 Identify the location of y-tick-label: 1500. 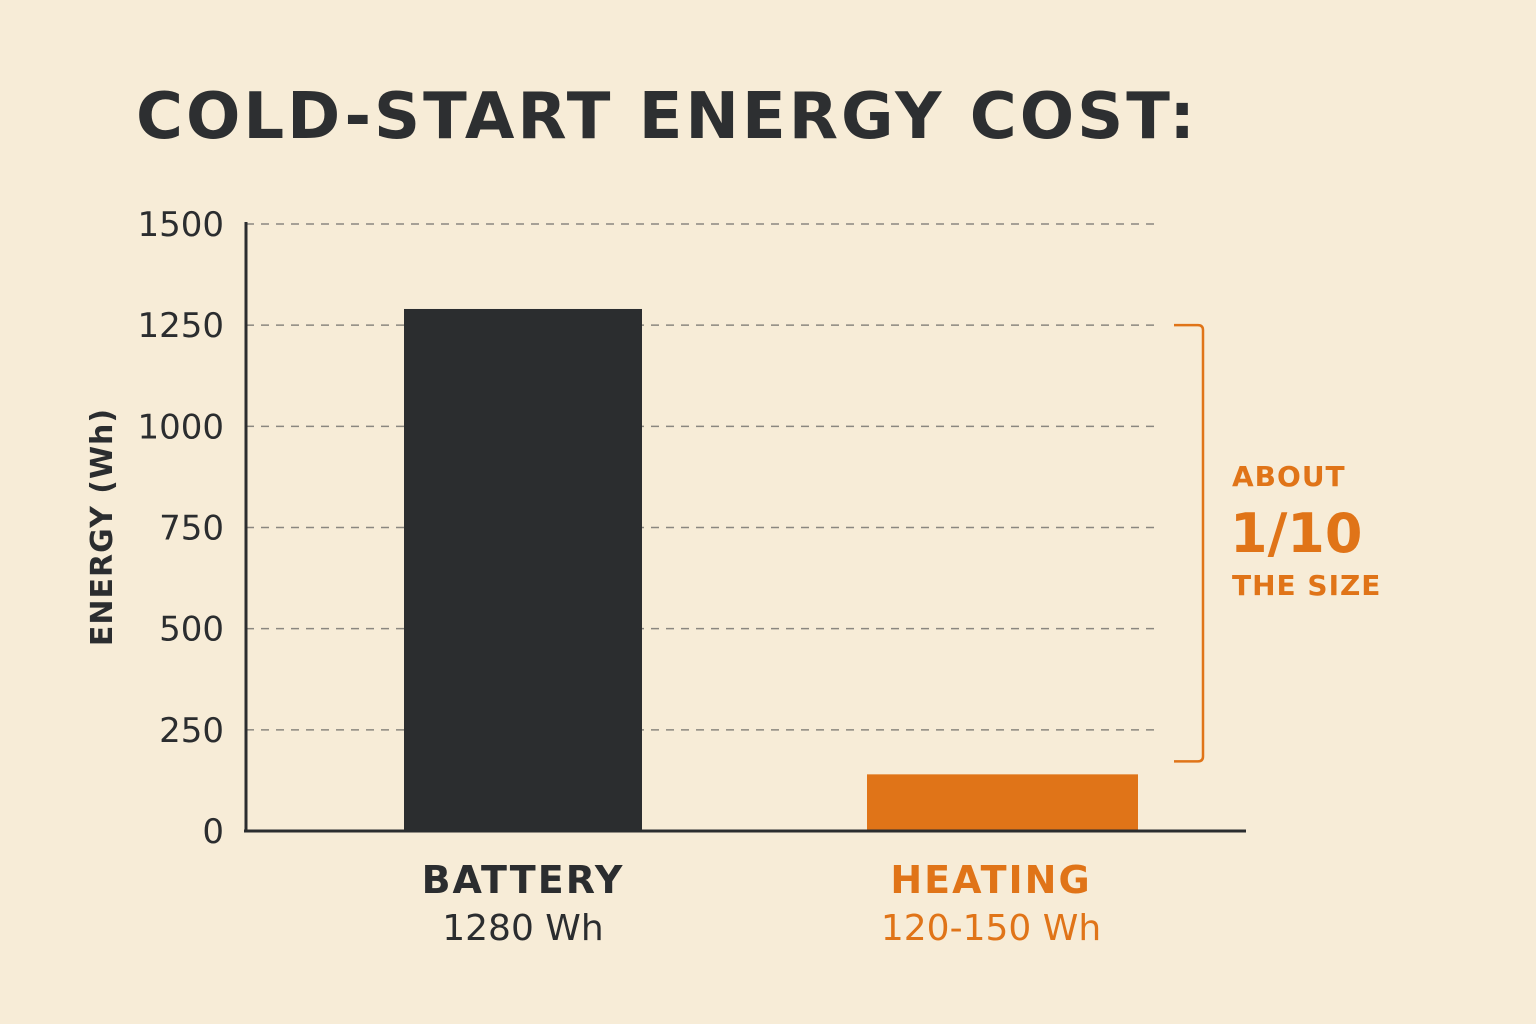
(180, 225).